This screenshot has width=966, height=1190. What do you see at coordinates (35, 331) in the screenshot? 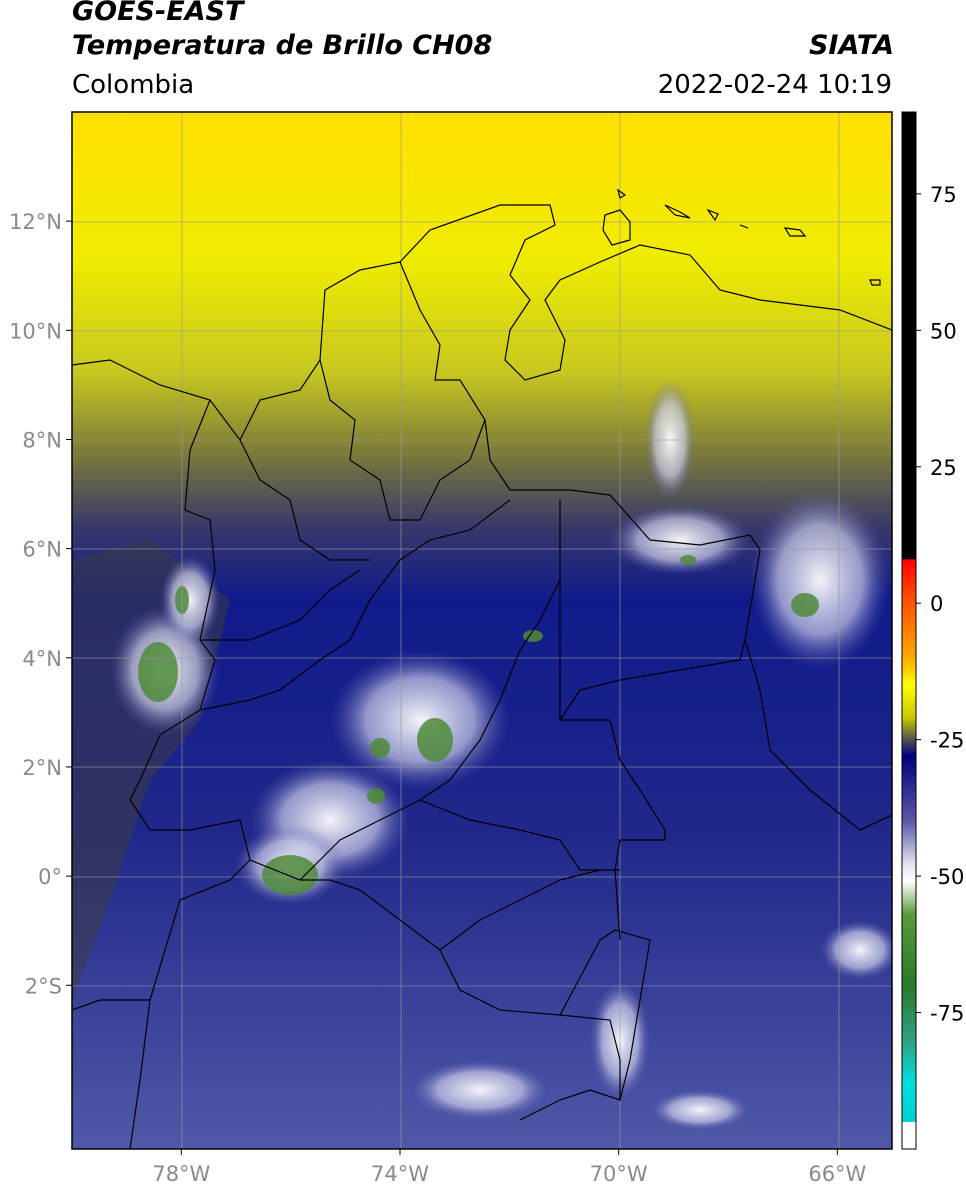
I see `lat-tick-label: 10°N` at bounding box center [35, 331].